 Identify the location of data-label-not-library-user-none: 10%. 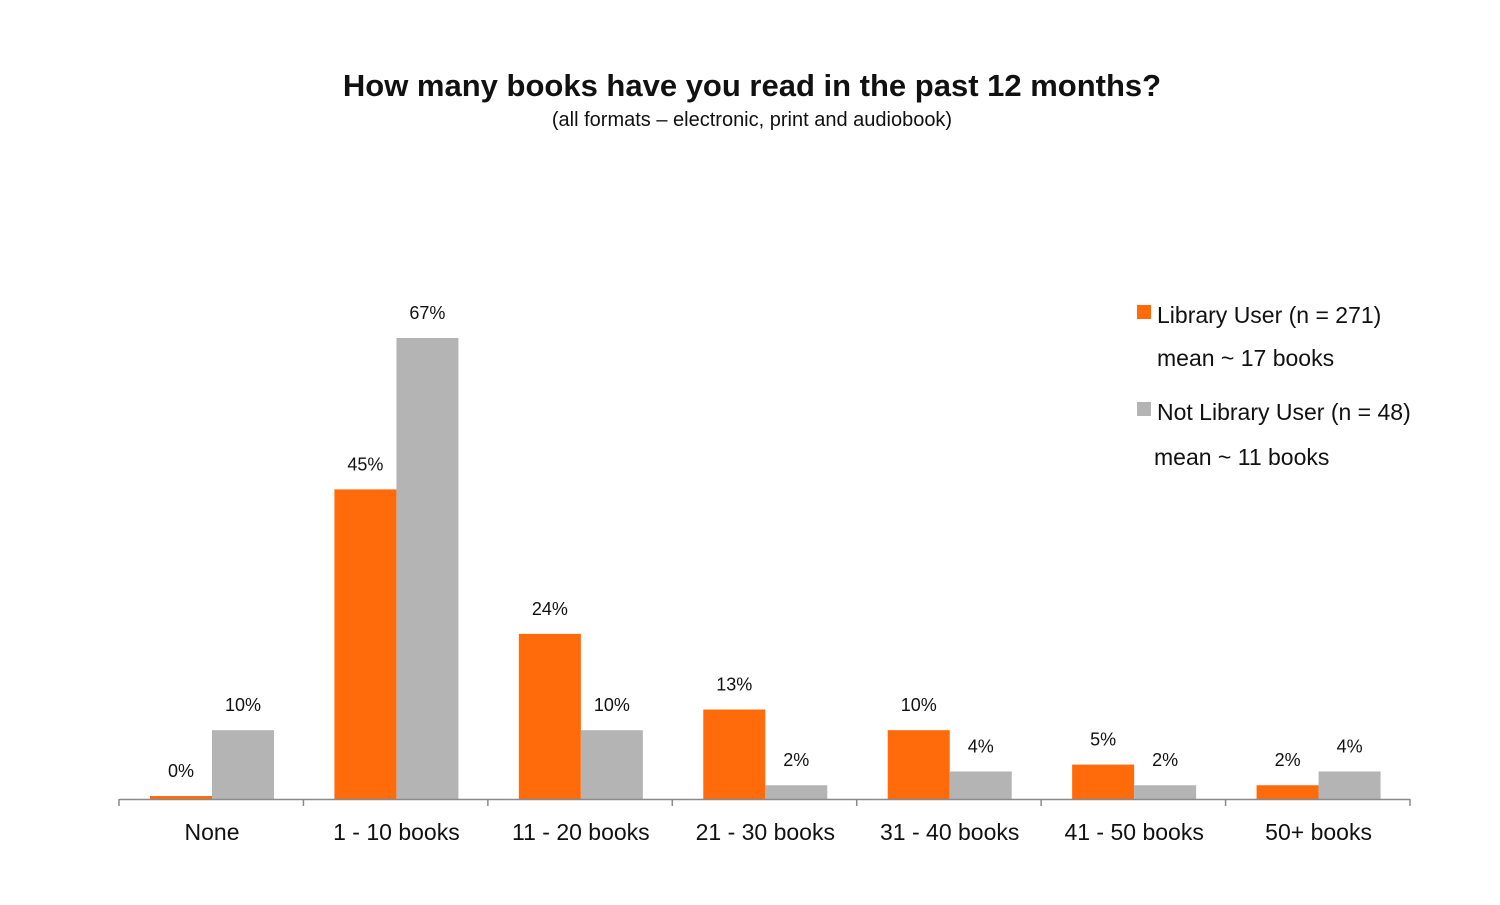
(243, 705).